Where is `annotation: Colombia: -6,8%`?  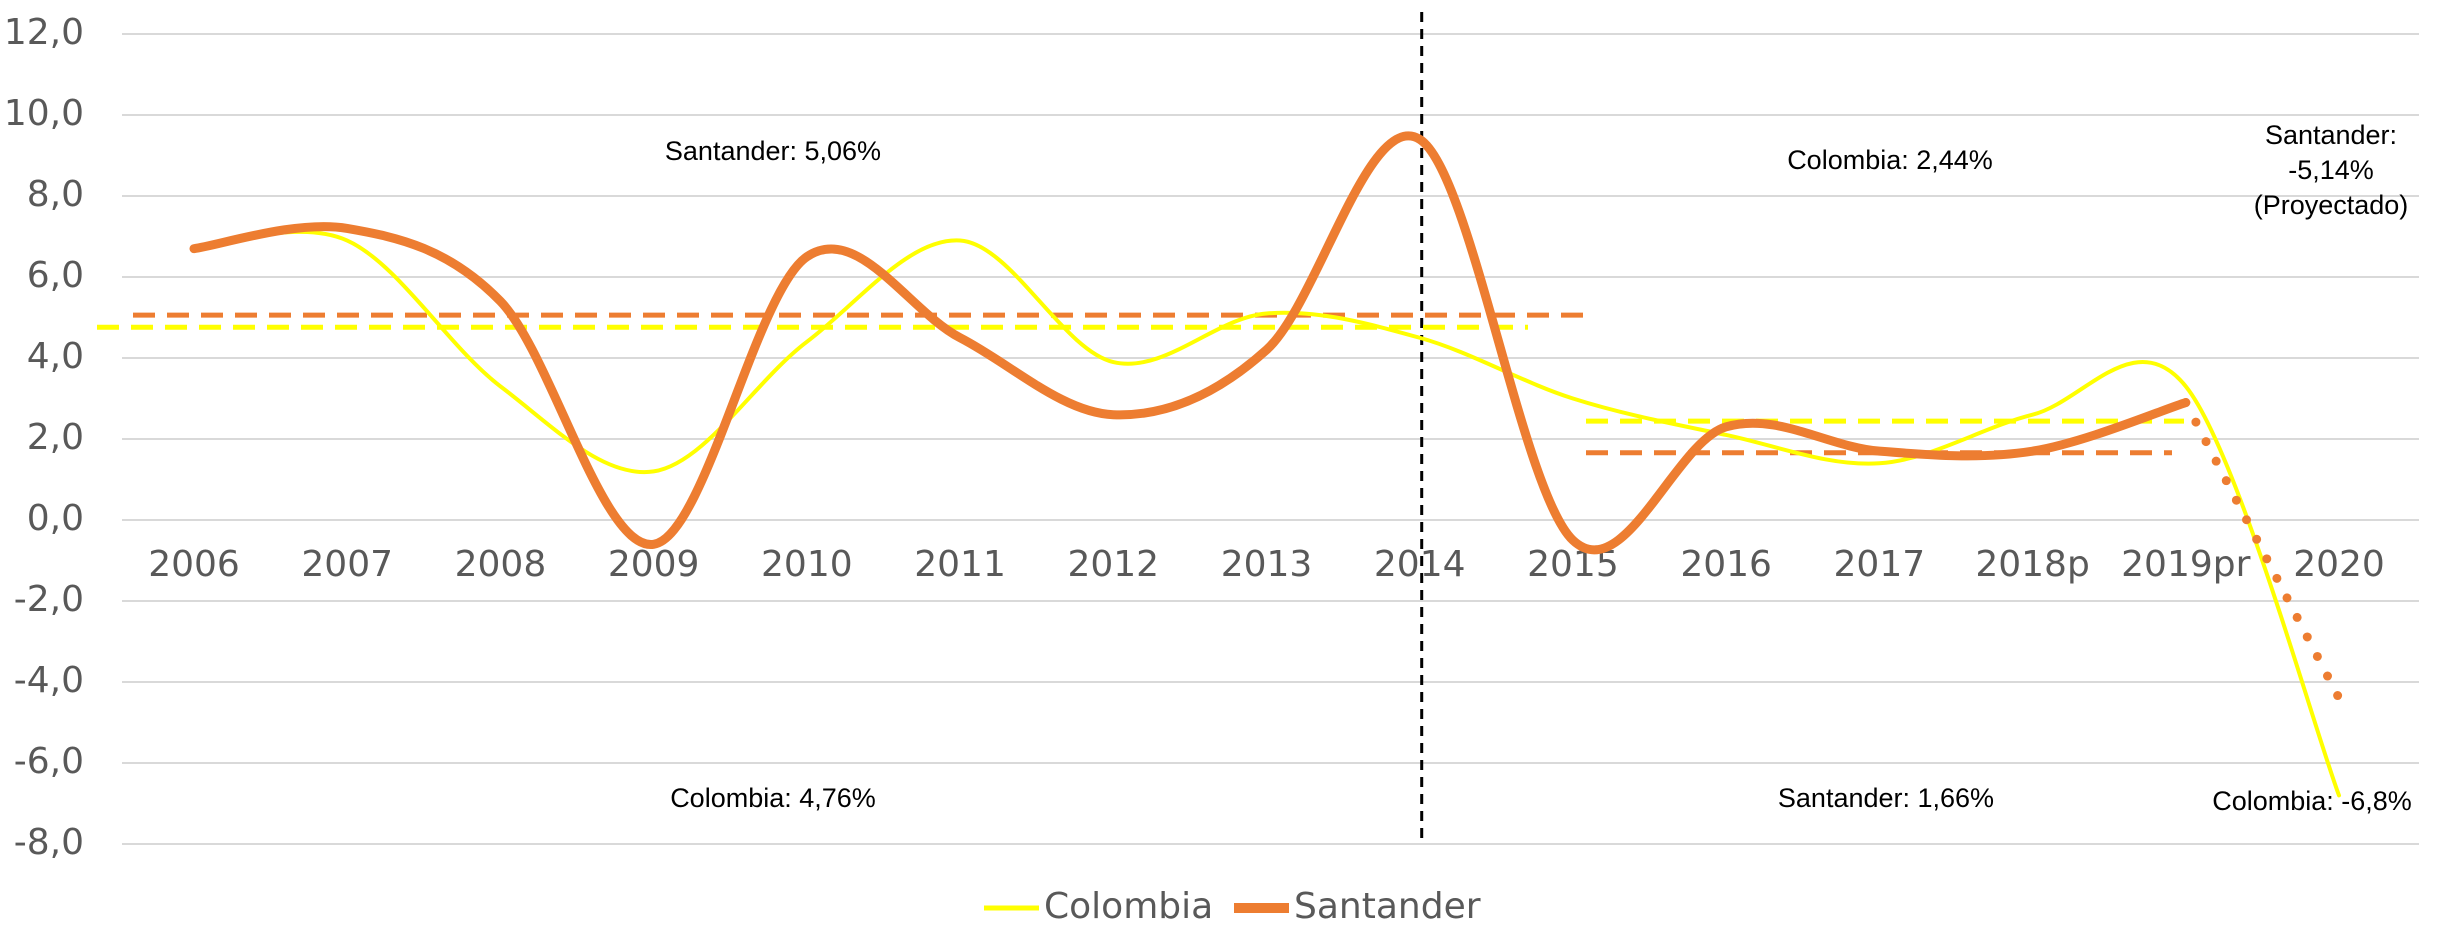 annotation: Colombia: -6,8% is located at coordinates (2312, 801).